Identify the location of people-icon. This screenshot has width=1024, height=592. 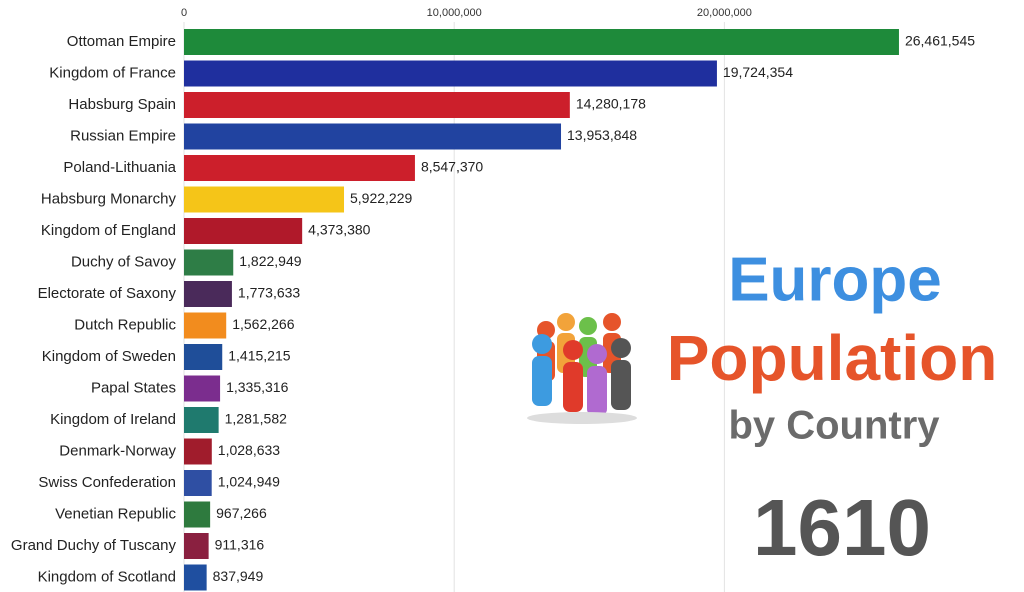
(582, 368).